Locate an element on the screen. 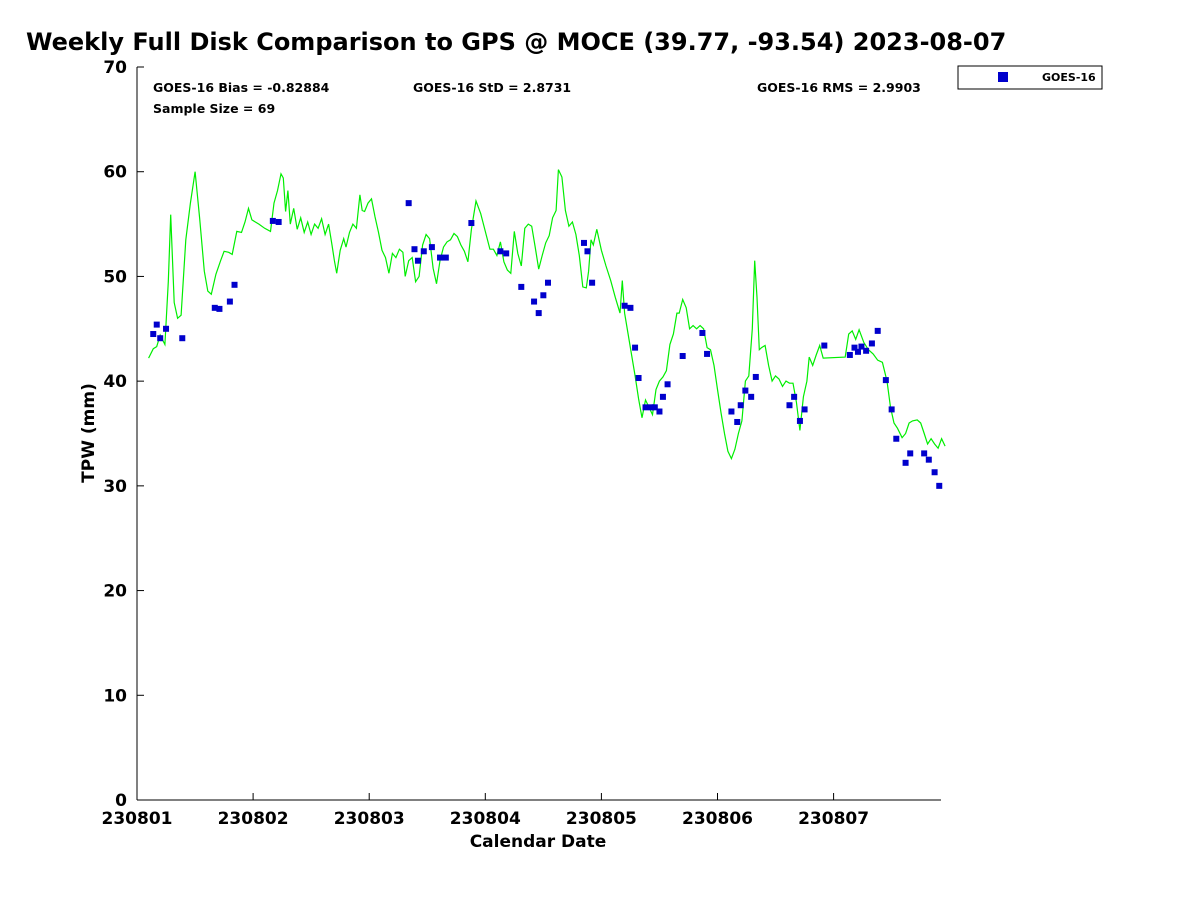 This screenshot has width=1200, height=900. legend: GOES-16 is located at coordinates (1030, 77).